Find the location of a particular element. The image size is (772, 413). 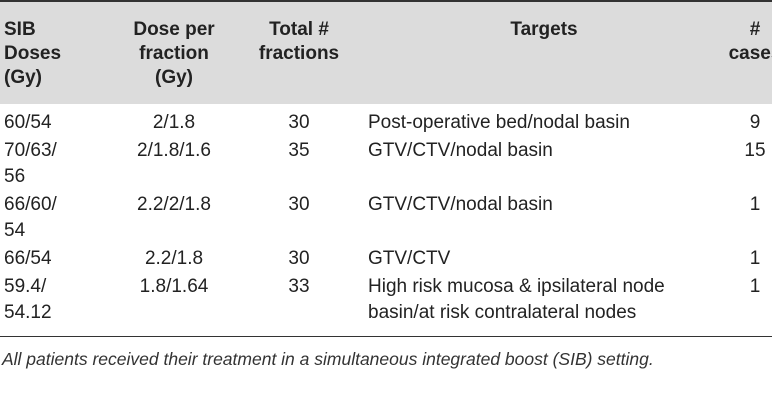

header-targets: Targets is located at coordinates (537, 52).